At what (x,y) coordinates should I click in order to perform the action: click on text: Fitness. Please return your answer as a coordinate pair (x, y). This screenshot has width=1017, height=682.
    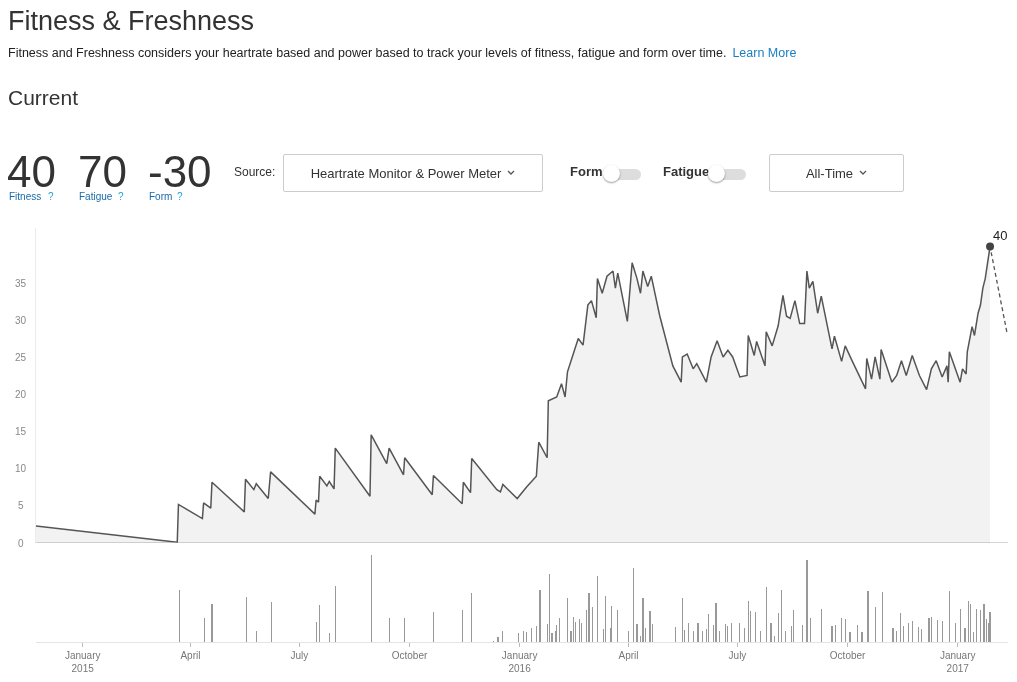
    Looking at the image, I should click on (25, 196).